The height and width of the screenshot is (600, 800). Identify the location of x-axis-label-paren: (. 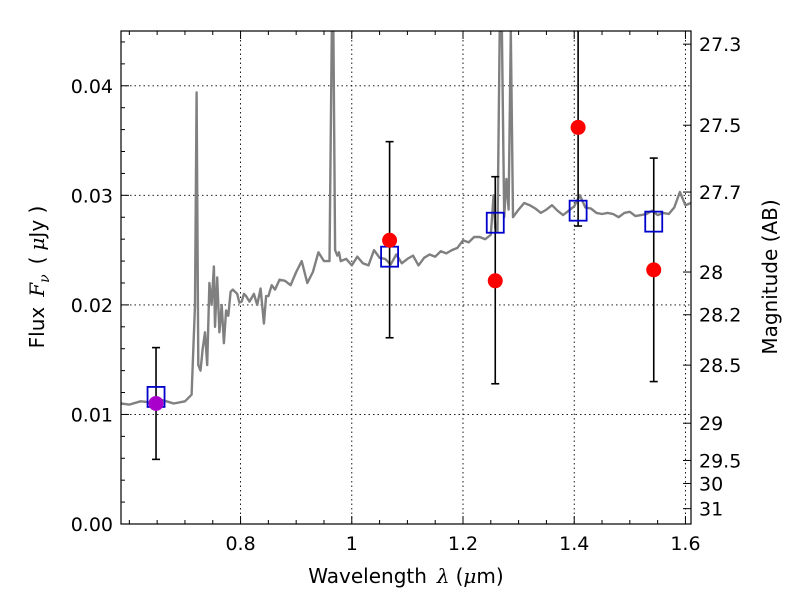
(460, 576).